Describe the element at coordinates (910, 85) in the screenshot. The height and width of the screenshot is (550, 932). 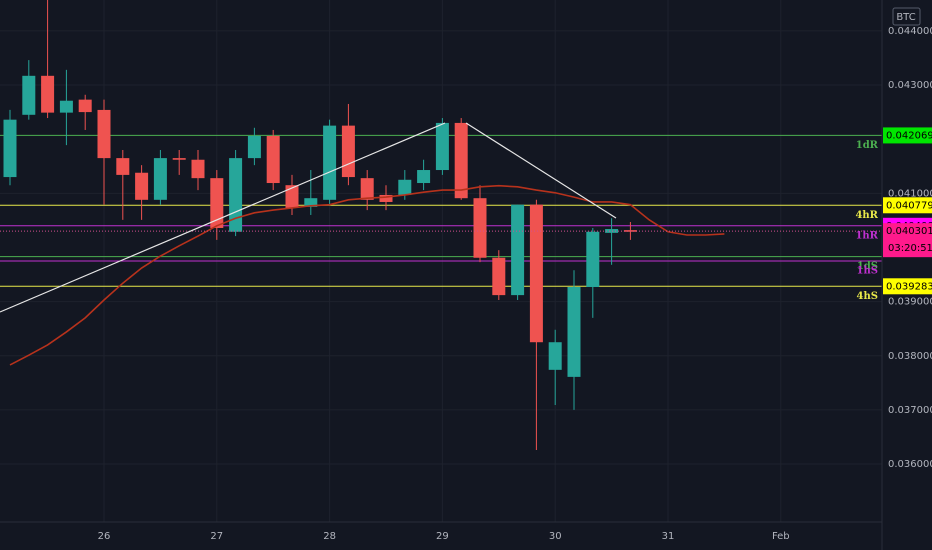
I see `y-tick-label: 0.043000` at that location.